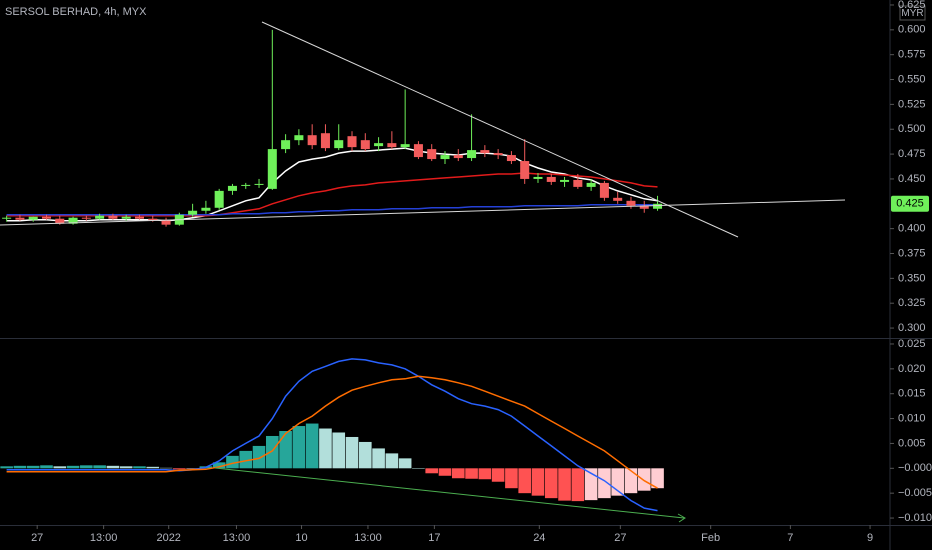 The height and width of the screenshot is (550, 932). What do you see at coordinates (168, 538) in the screenshot?
I see `x-tick-label: 2022` at bounding box center [168, 538].